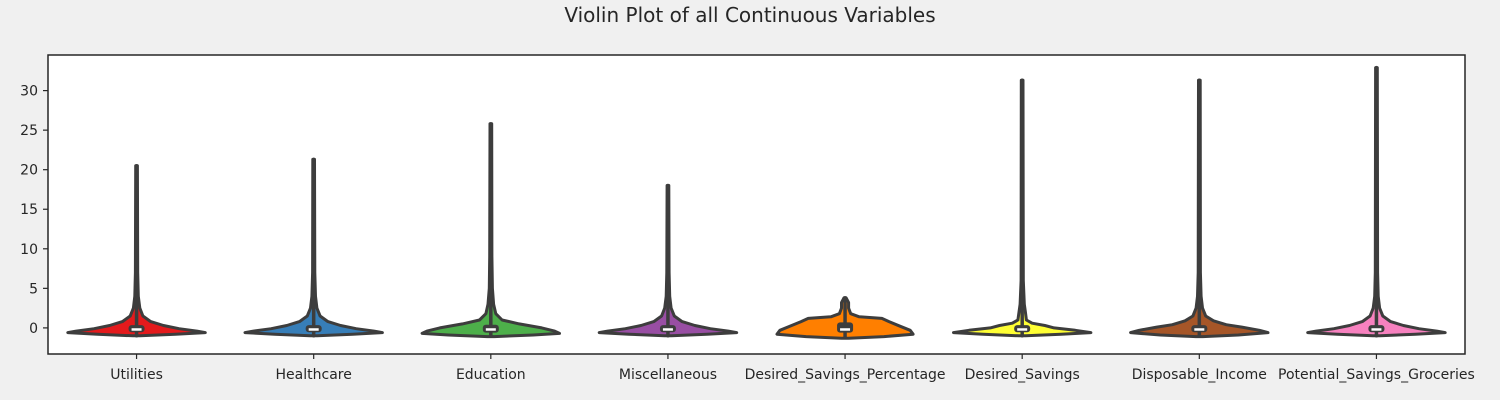 The image size is (1500, 400). I want to click on y-tick-label: 25, so click(29, 131).